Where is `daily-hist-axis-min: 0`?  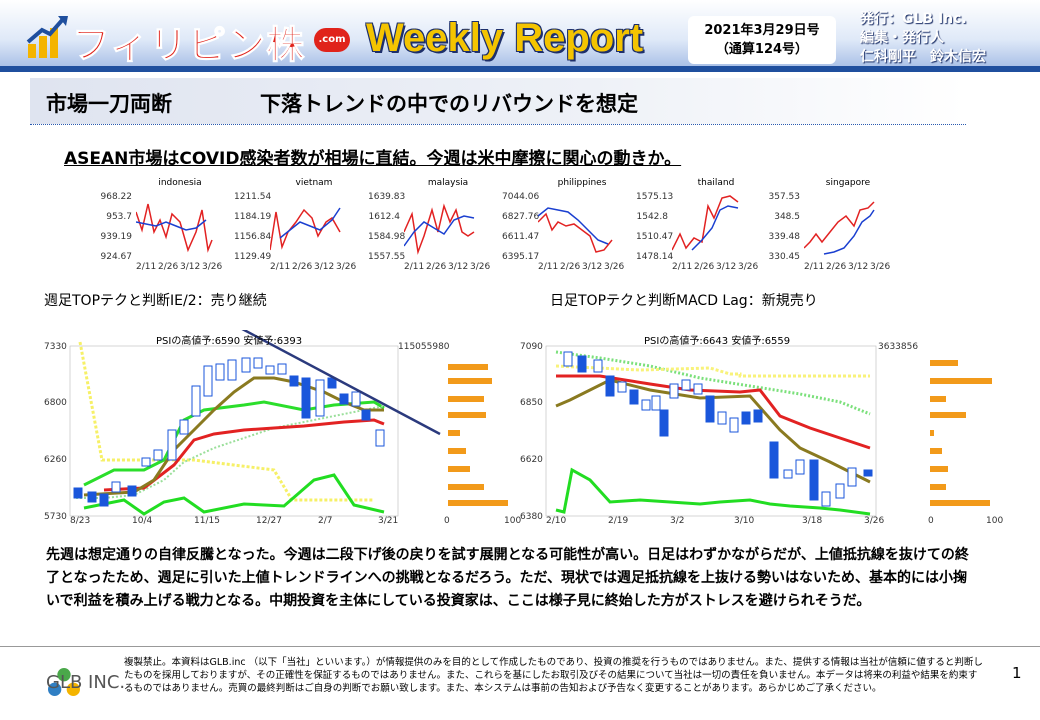 daily-hist-axis-min: 0 is located at coordinates (931, 521).